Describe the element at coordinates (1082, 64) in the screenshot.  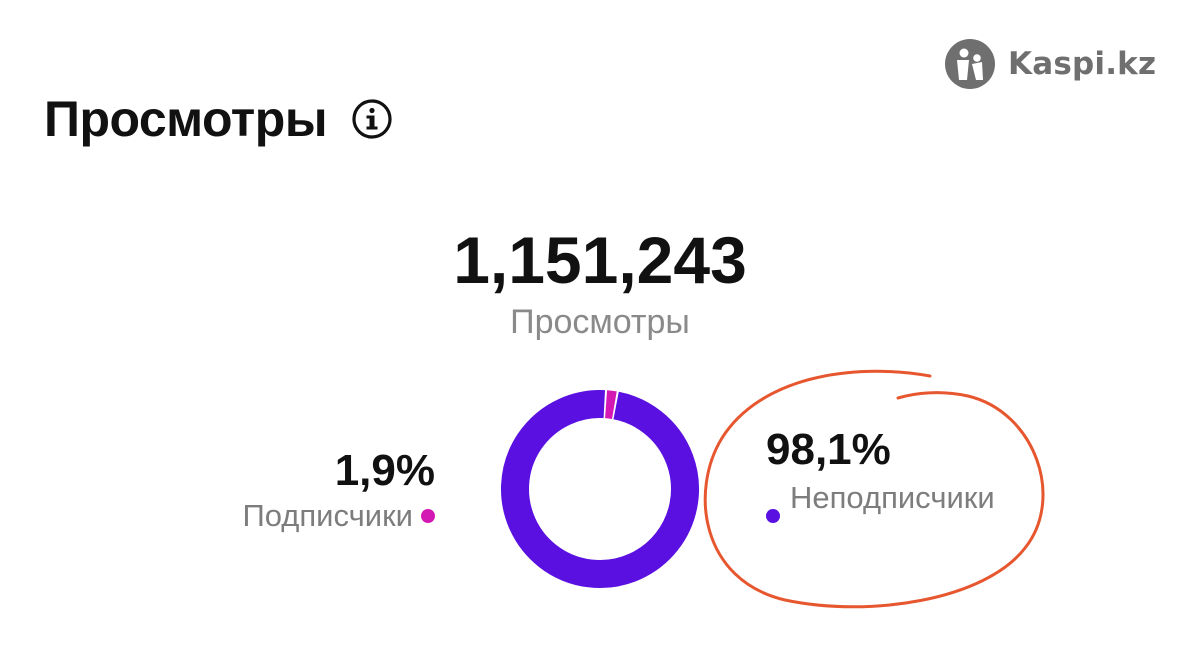
I see `kaspi-watermark-text: Kaspi.kz` at that location.